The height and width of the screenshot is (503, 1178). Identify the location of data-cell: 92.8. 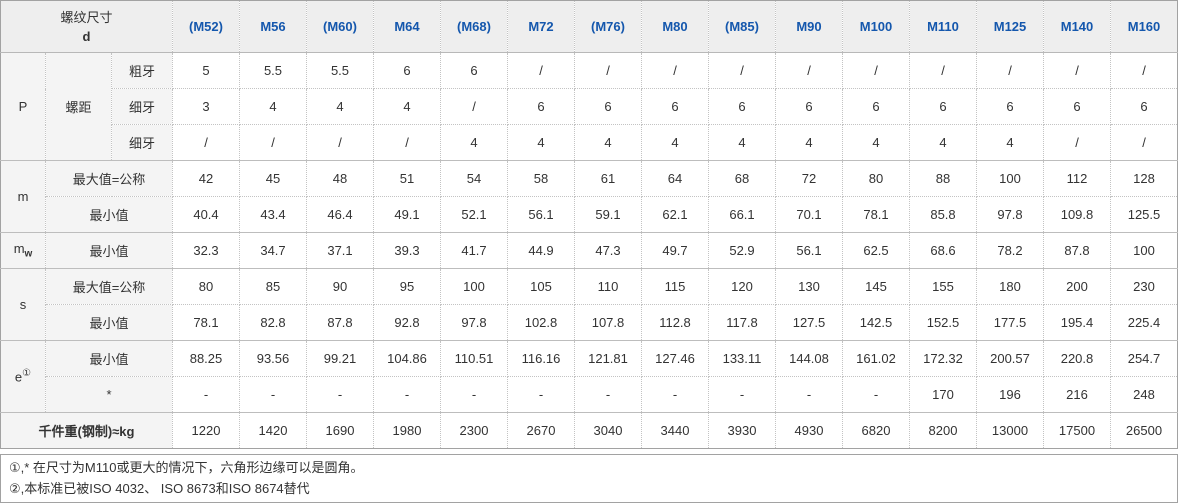
(407, 322).